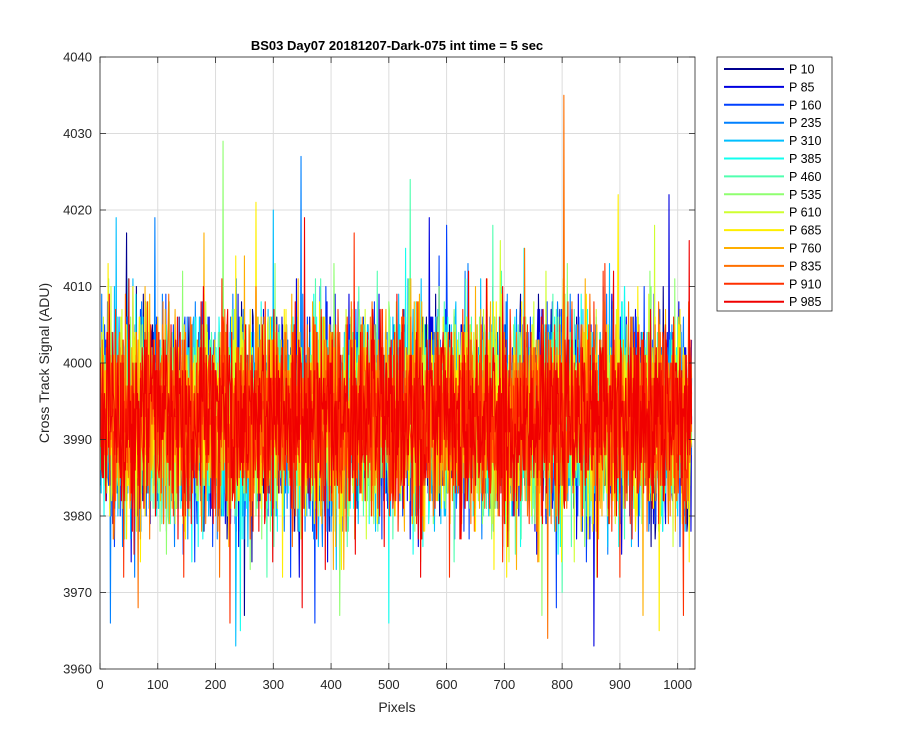 This screenshot has width=900, height=750. Describe the element at coordinates (805, 213) in the screenshot. I see `legend-label: P 610` at that location.